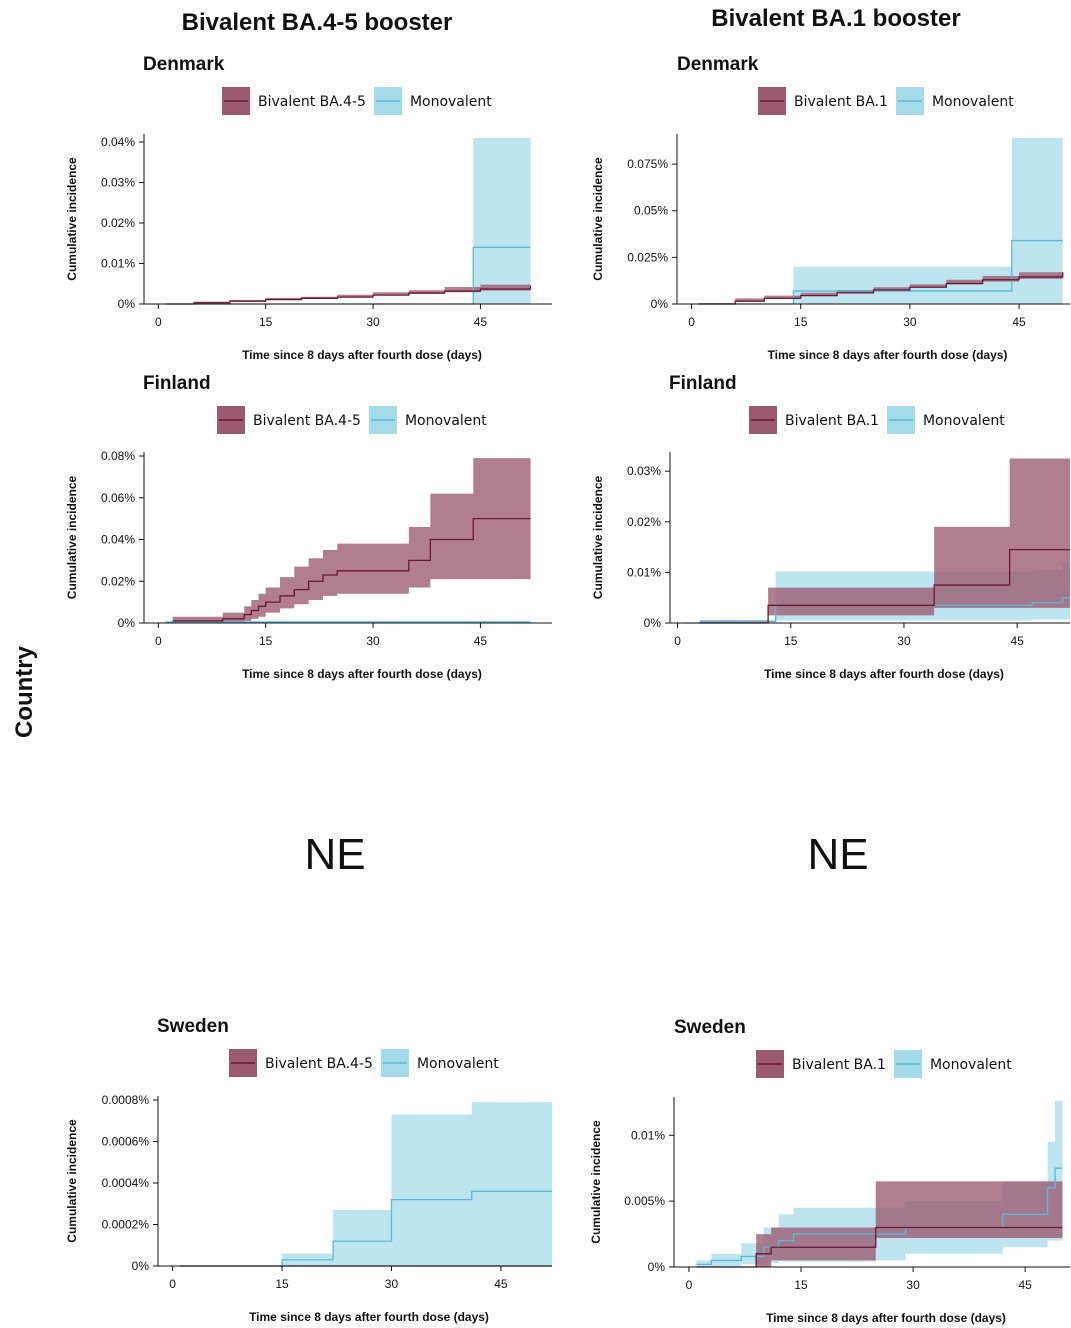 This screenshot has height=1328, width=1071. I want to click on y-tick-label: 0.06%, so click(118, 498).